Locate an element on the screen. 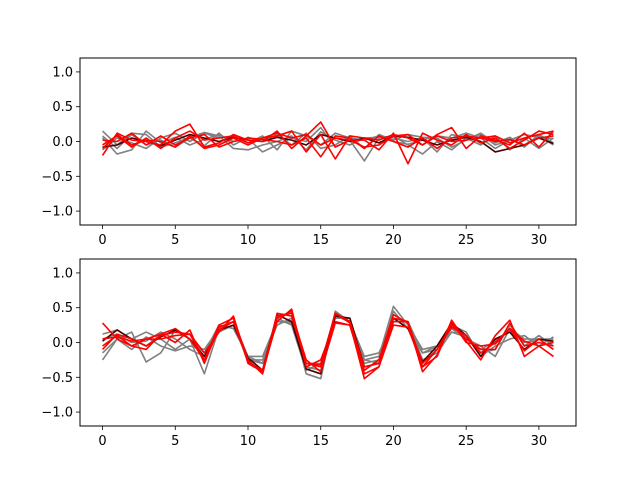  top-x-tick-label: 0 is located at coordinates (102, 240).